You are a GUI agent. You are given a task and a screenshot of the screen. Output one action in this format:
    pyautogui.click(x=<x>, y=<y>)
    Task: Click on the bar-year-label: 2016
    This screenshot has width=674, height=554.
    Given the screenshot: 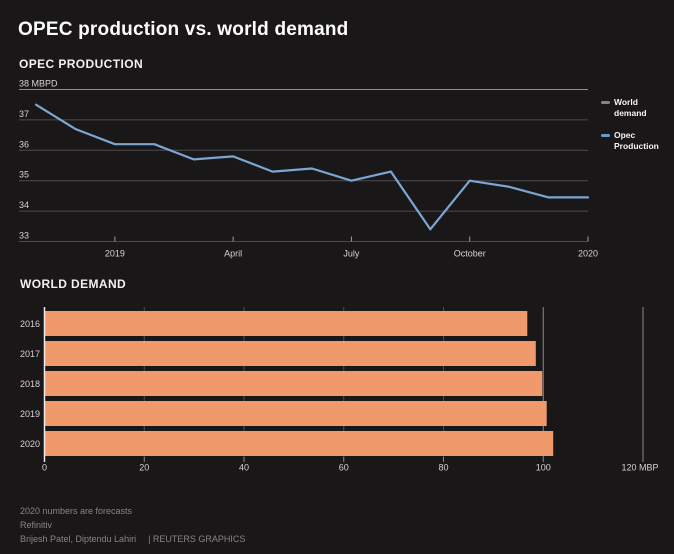 What is the action you would take?
    pyautogui.click(x=30, y=324)
    